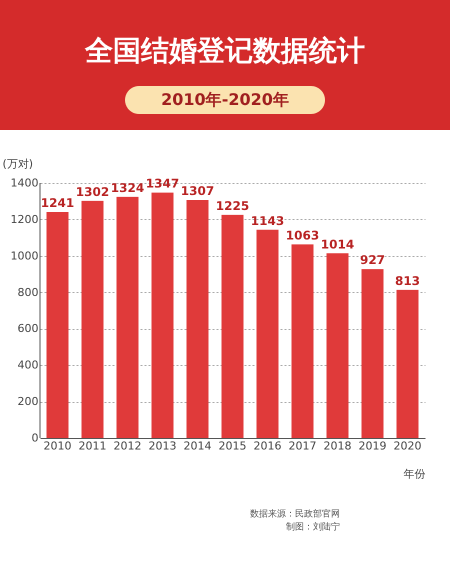  Describe the element at coordinates (303, 235) in the screenshot. I see `data-label: 1063` at that location.